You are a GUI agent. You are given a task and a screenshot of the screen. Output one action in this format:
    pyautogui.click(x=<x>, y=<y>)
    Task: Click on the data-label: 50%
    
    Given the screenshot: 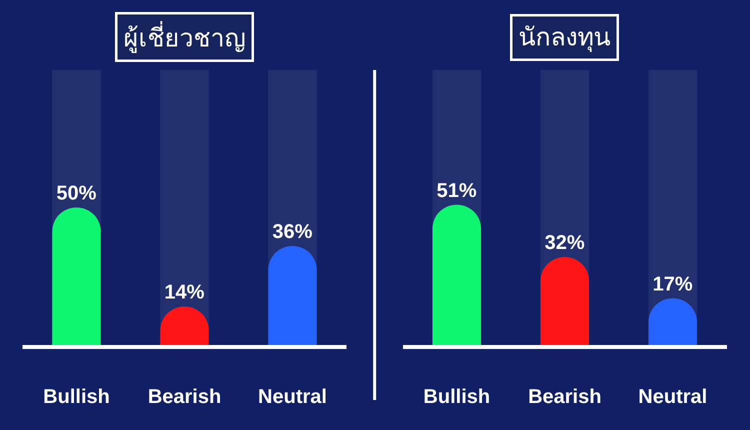 What is the action you would take?
    pyautogui.click(x=76, y=193)
    